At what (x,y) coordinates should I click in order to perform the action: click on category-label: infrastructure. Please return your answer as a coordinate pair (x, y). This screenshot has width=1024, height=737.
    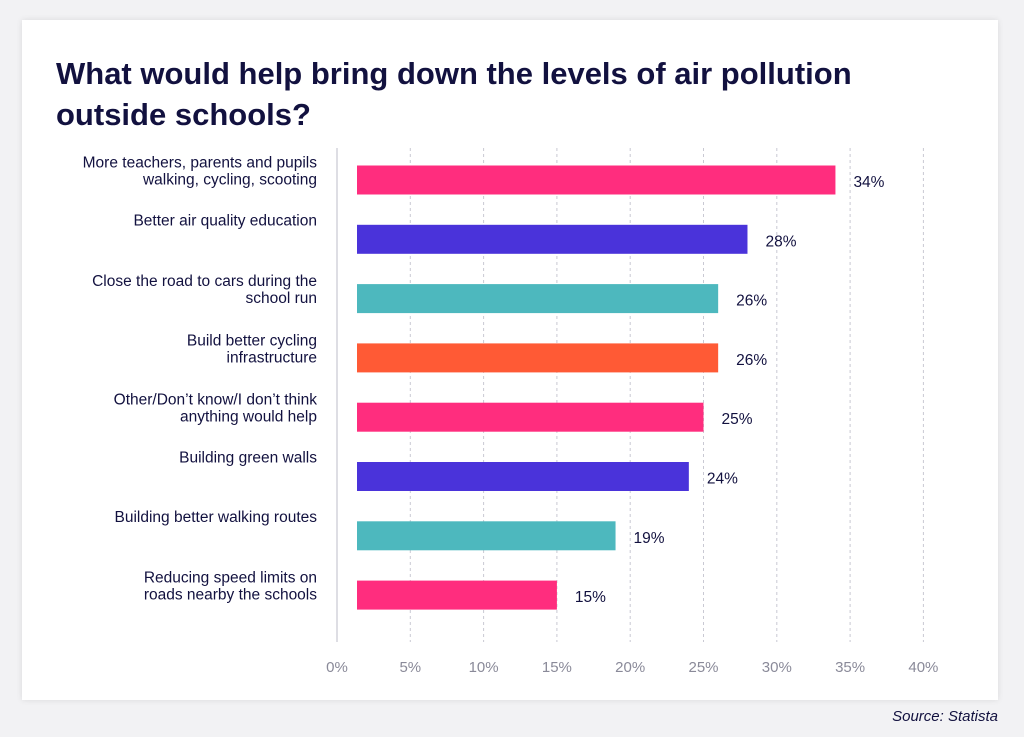
    Looking at the image, I should click on (272, 357).